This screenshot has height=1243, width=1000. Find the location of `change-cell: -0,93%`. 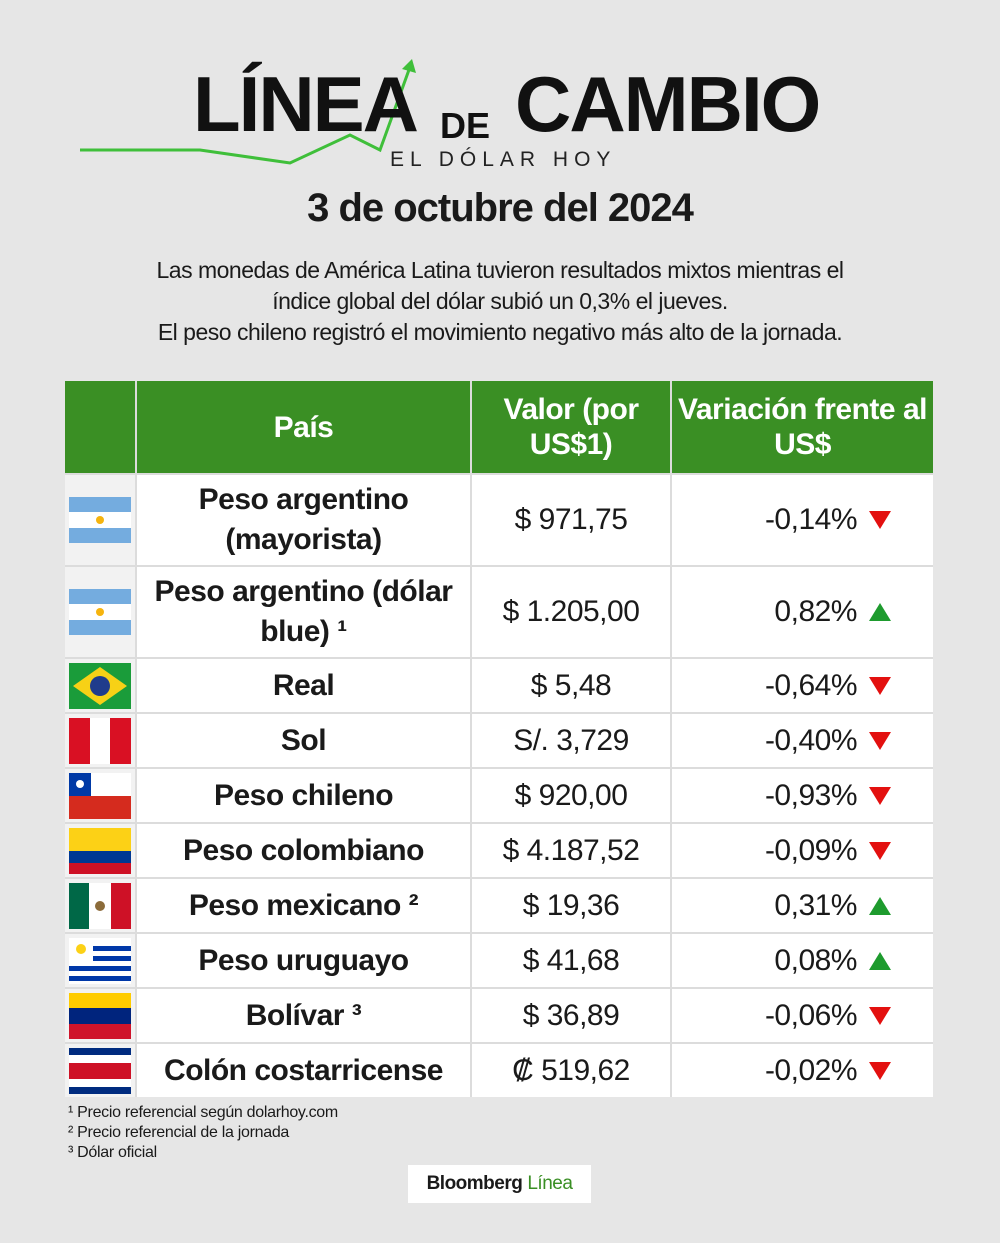

change-cell: -0,93% is located at coordinates (802, 795).